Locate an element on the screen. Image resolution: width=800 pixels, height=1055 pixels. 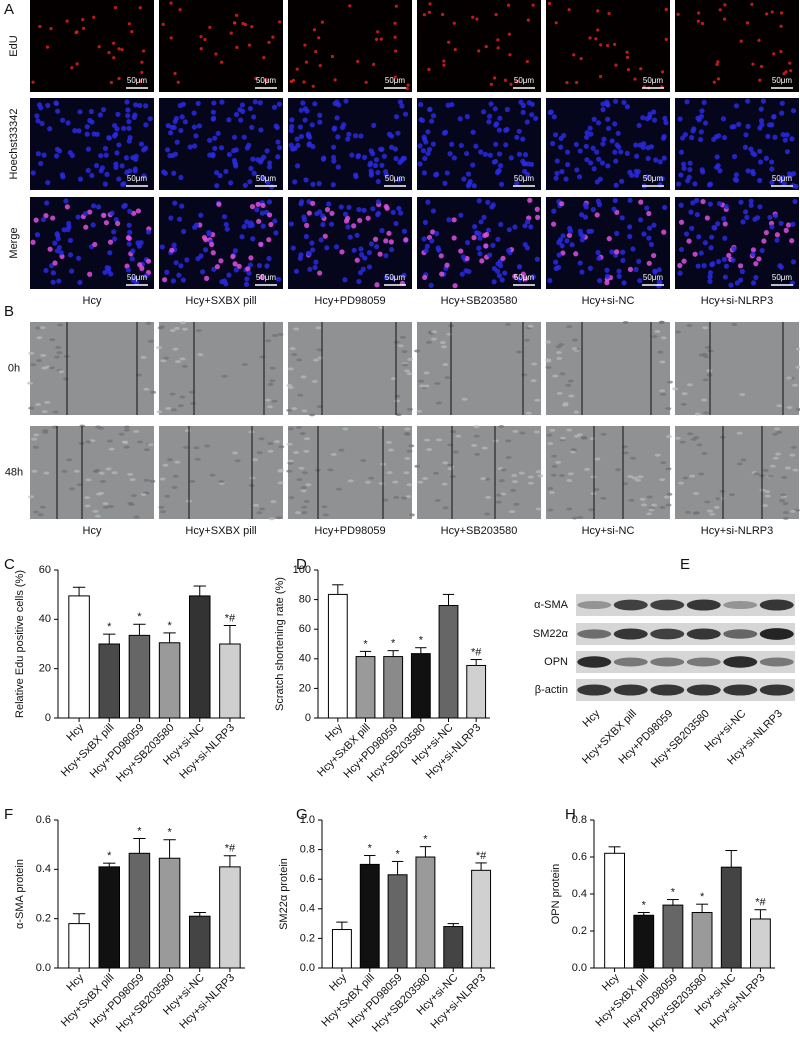
x-tick-label: Hcy is located at coordinates (611, 982).